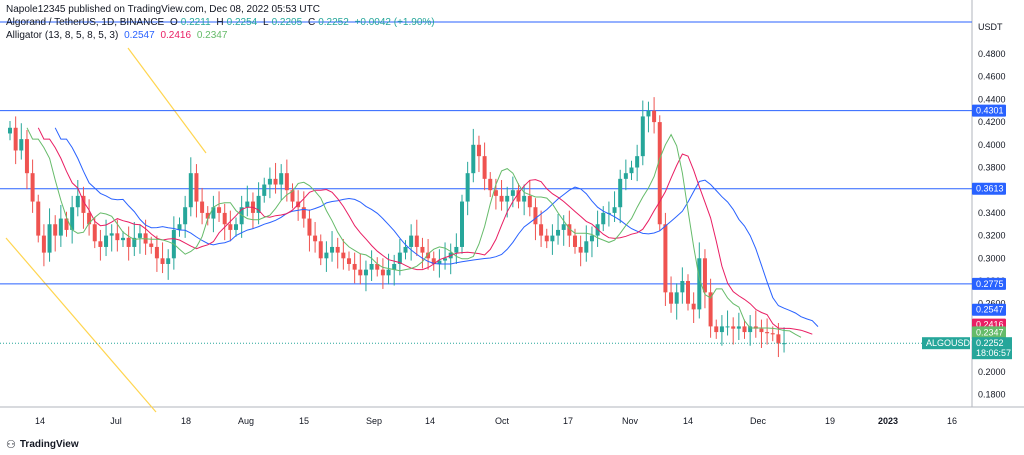 The height and width of the screenshot is (455, 1024). Describe the element at coordinates (952, 421) in the screenshot. I see `x-tick-label: 16` at that location.